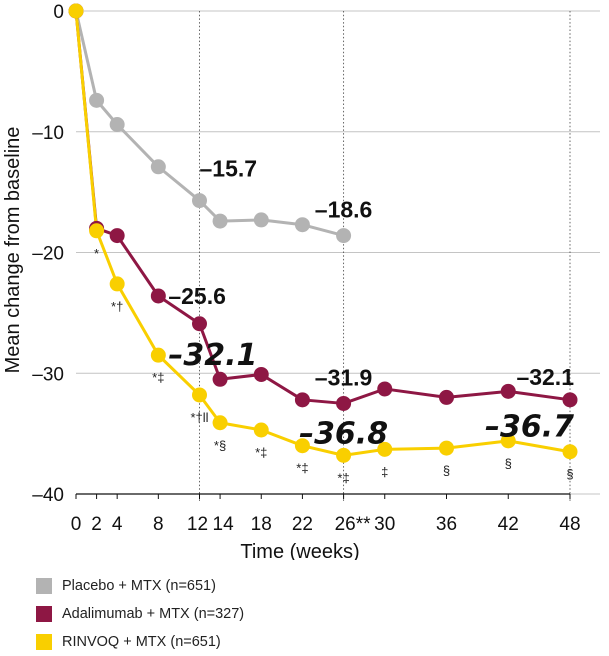  What do you see at coordinates (48, 133) in the screenshot?
I see `y-tick-label-1: –10` at bounding box center [48, 133].